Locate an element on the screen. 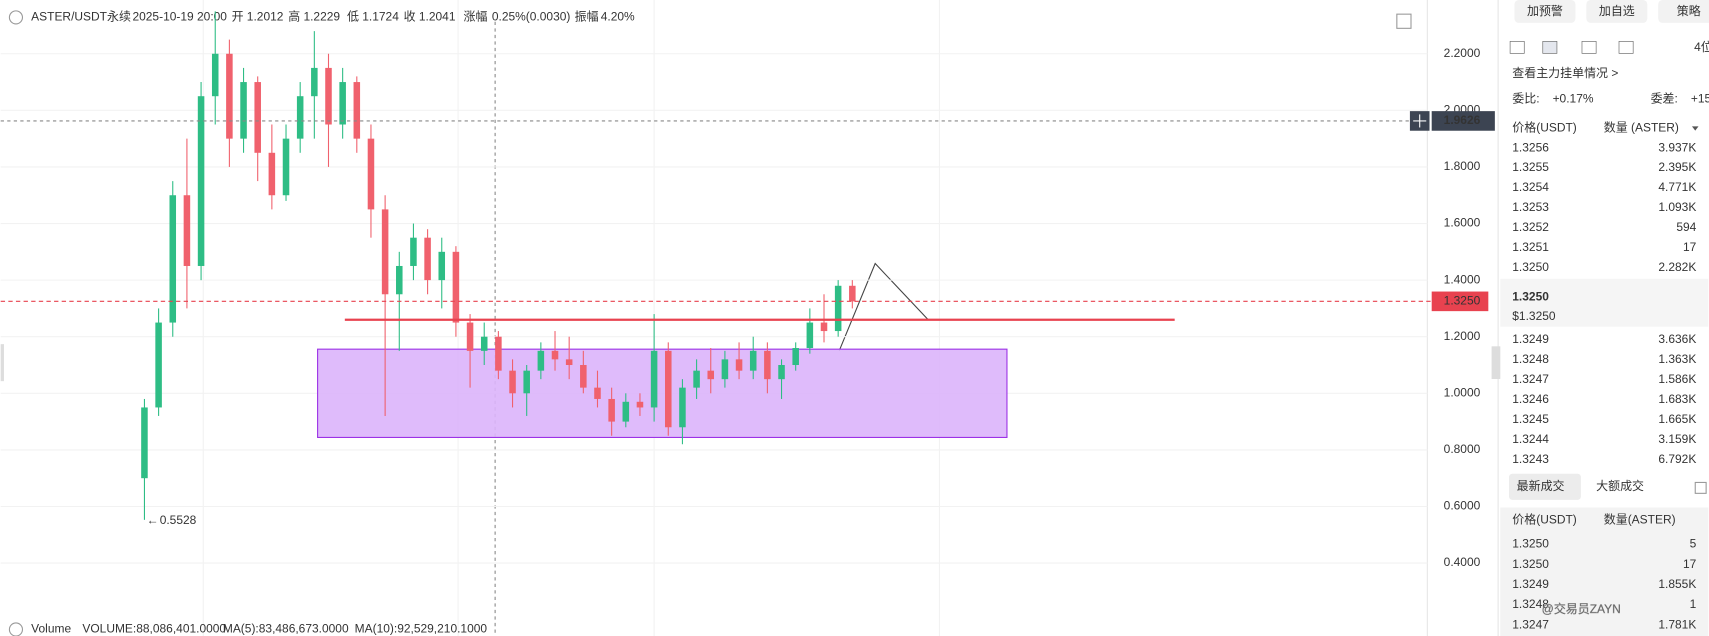 The width and height of the screenshot is (1709, 636). mid-price: 1.3250 is located at coordinates (1530, 296).